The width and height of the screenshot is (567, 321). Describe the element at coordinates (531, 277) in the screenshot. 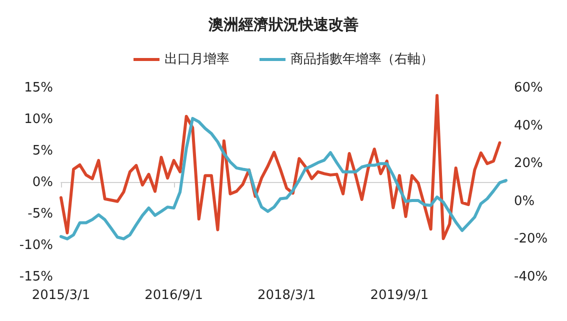

I see `y2-tick-label: -40%` at that location.